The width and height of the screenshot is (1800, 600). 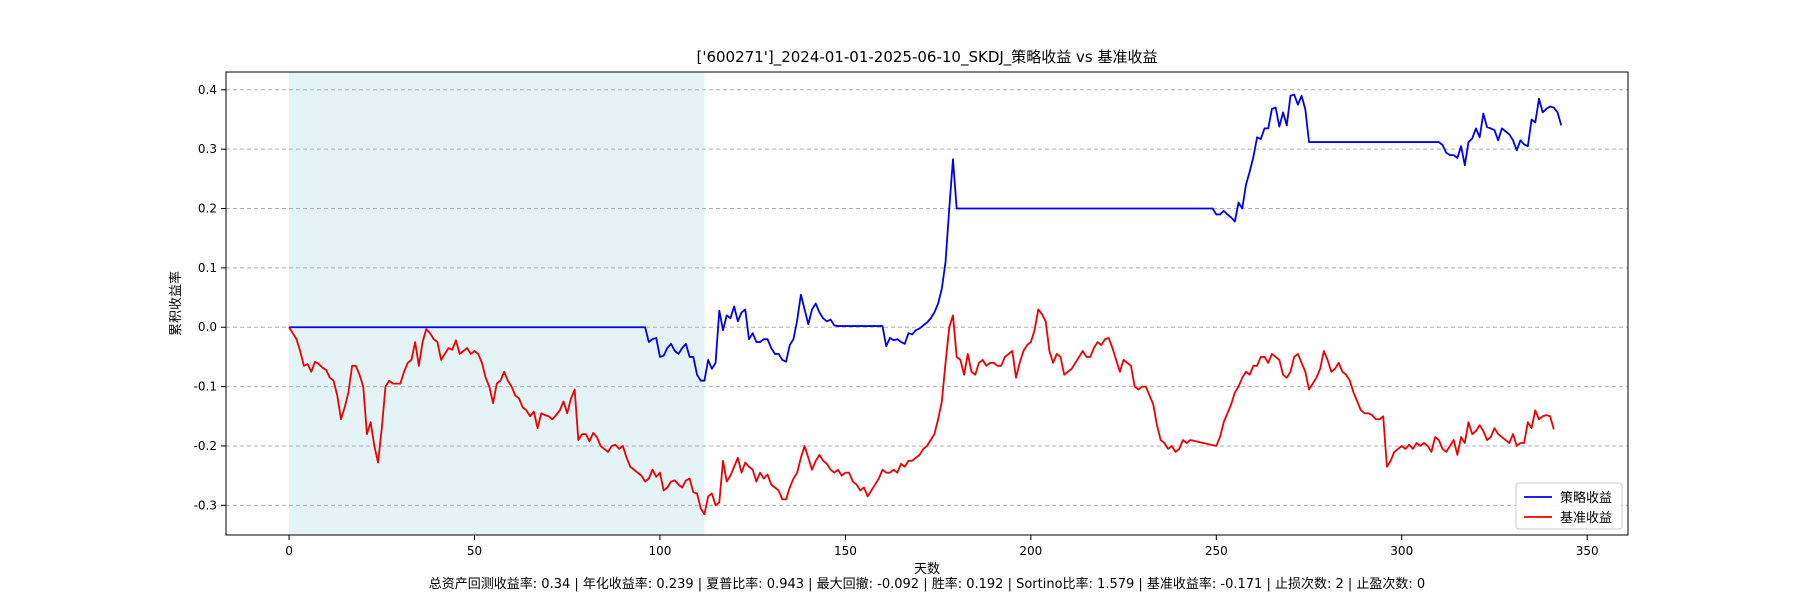 I want to click on x-tick-label: 300, so click(x=1401, y=551).